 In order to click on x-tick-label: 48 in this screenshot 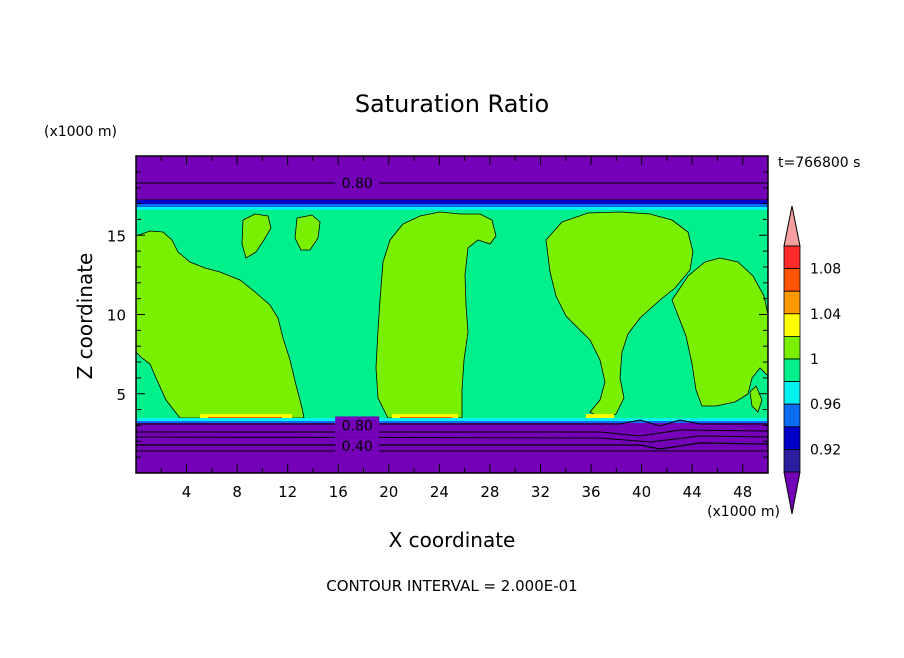, I will do `click(742, 492)`.